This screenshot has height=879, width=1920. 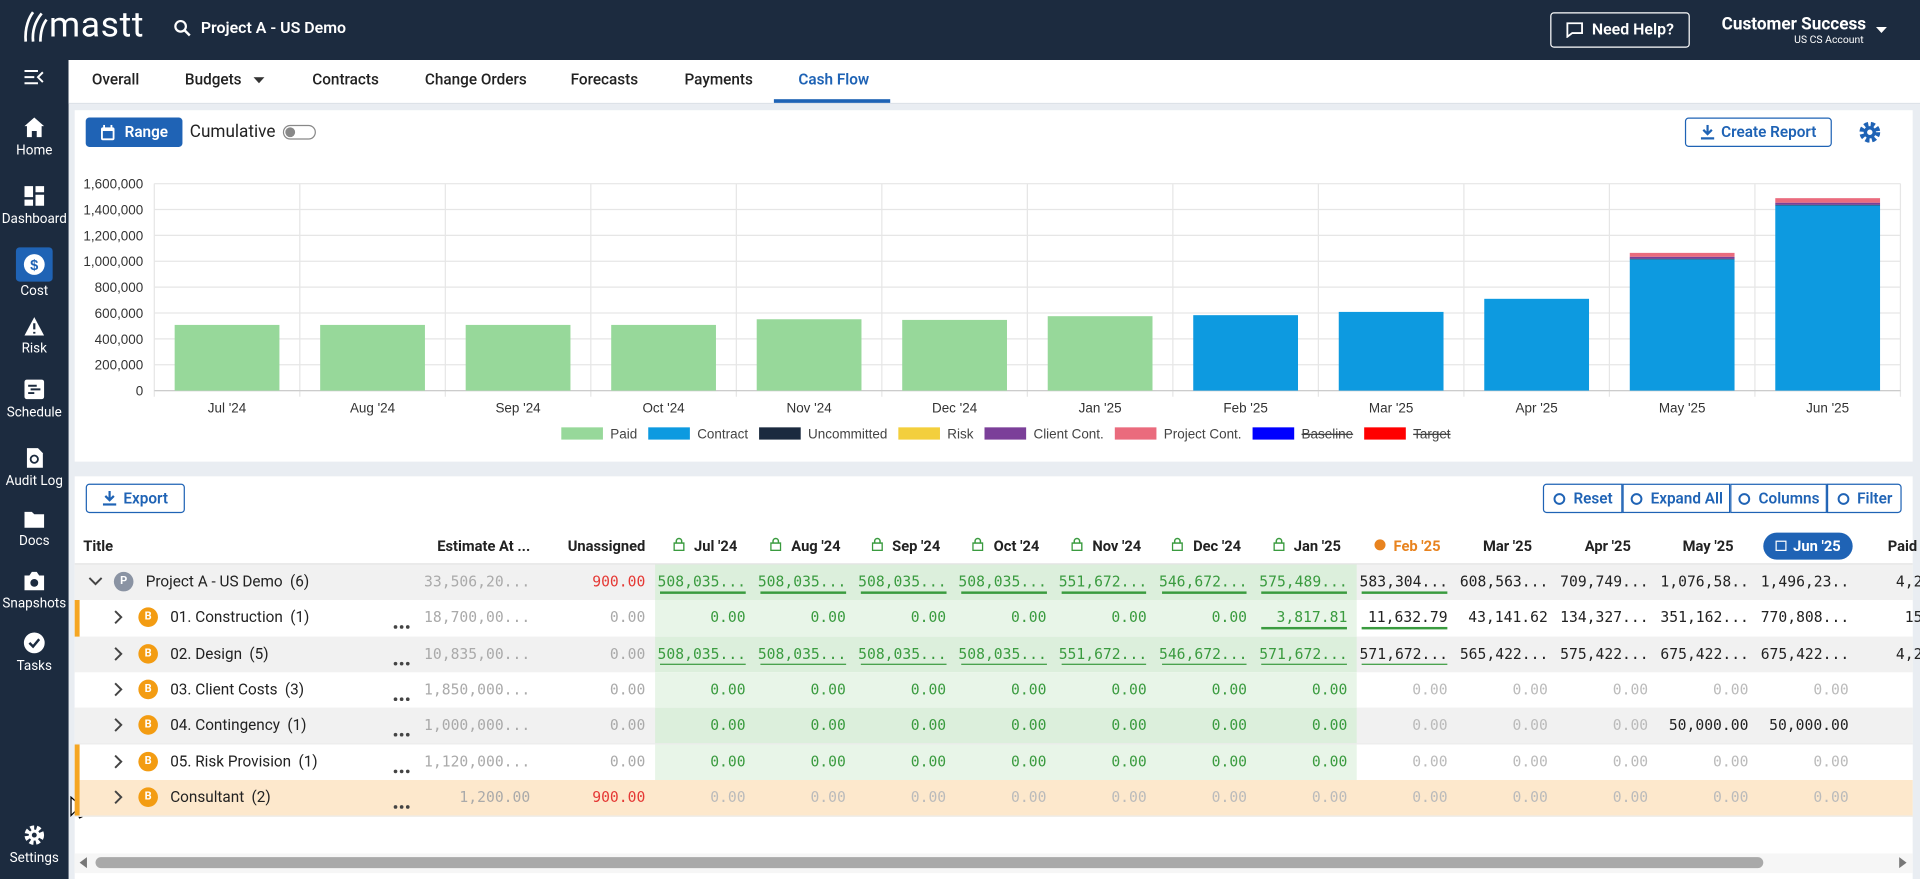 What do you see at coordinates (1676, 498) in the screenshot?
I see `action-button: Expand All` at bounding box center [1676, 498].